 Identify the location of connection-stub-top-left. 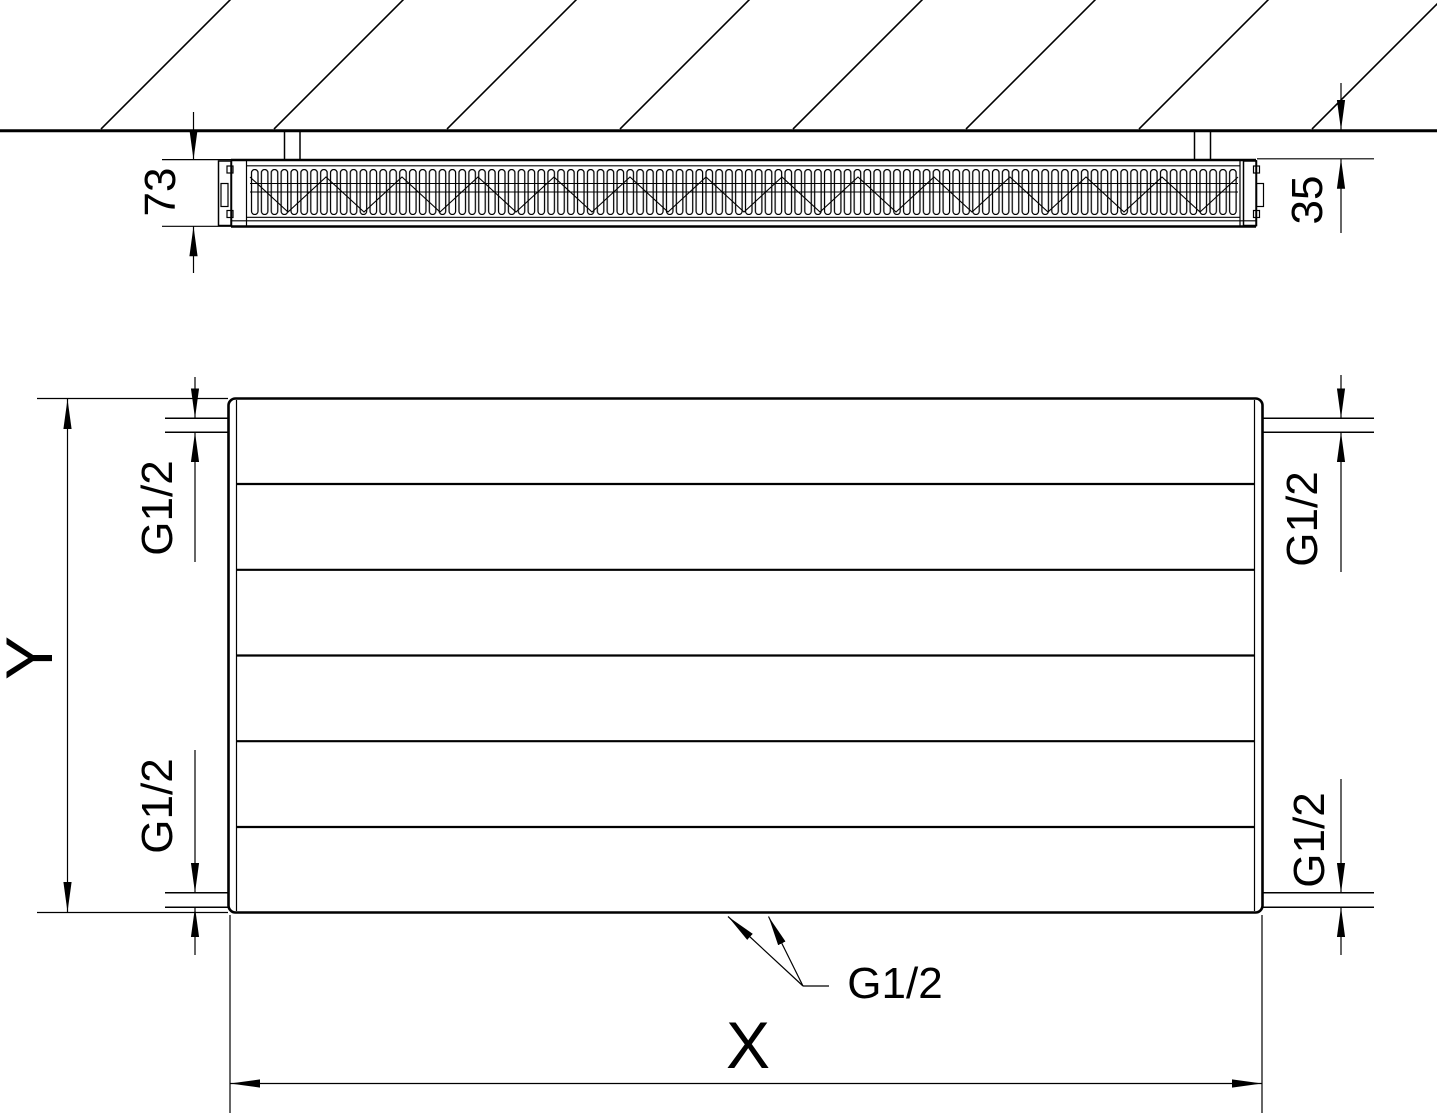
(197, 425).